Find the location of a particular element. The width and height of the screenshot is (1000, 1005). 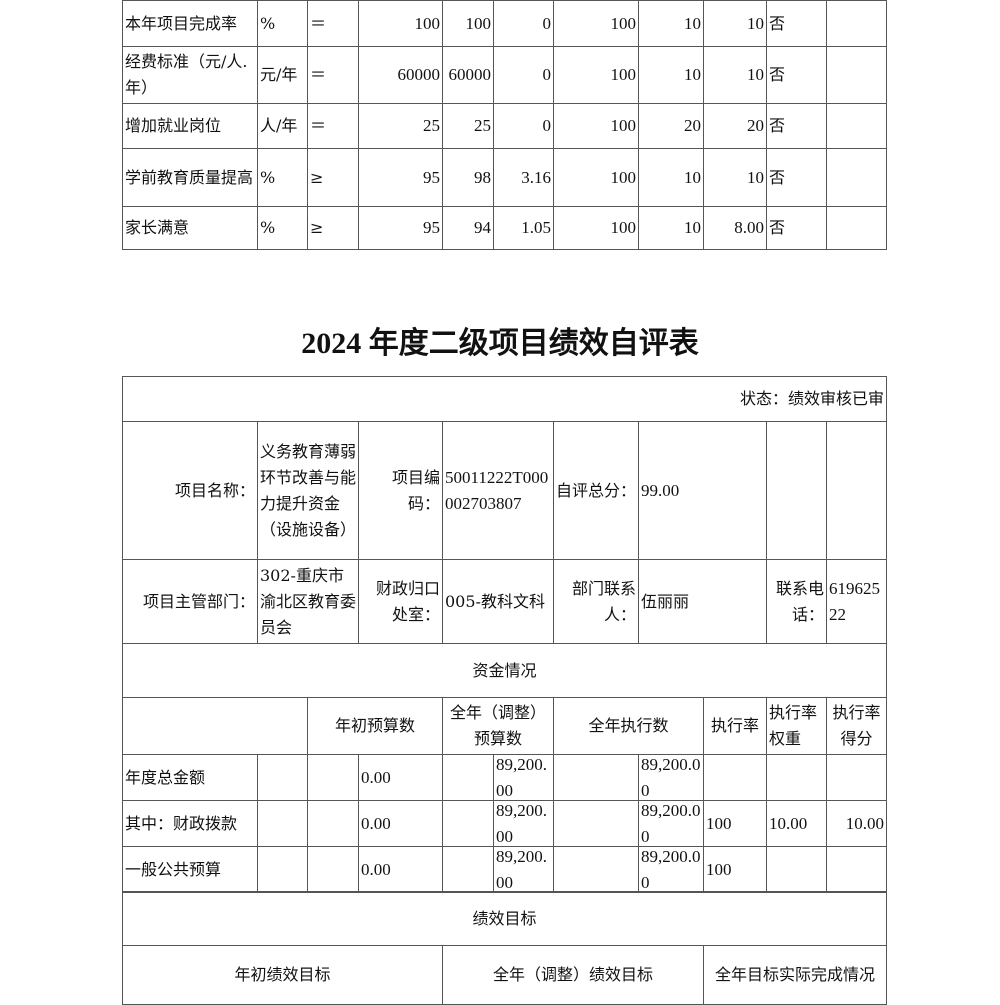

header-actual-completion: 全年目标实际完成情况 is located at coordinates (795, 975).